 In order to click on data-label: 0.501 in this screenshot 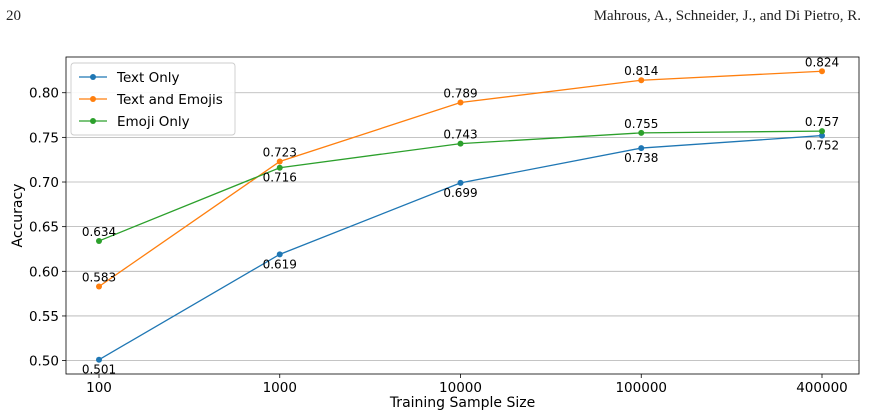, I will do `click(99, 370)`.